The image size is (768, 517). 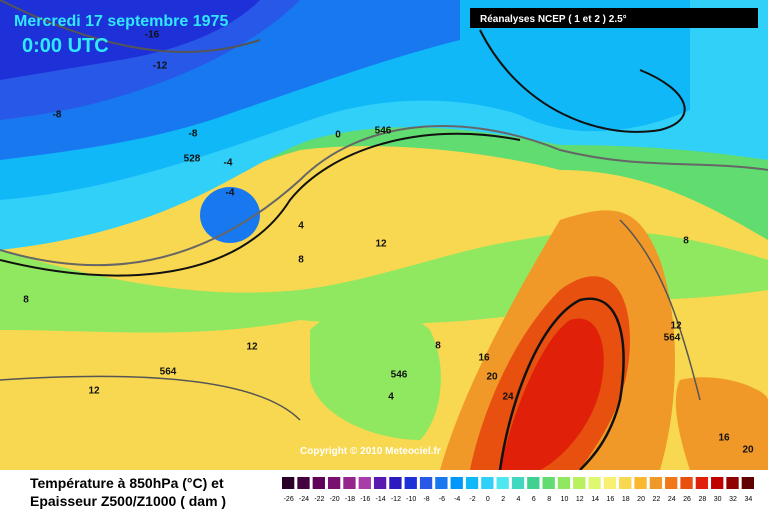 What do you see at coordinates (519, 499) in the screenshot?
I see `colorbar-label: 4` at bounding box center [519, 499].